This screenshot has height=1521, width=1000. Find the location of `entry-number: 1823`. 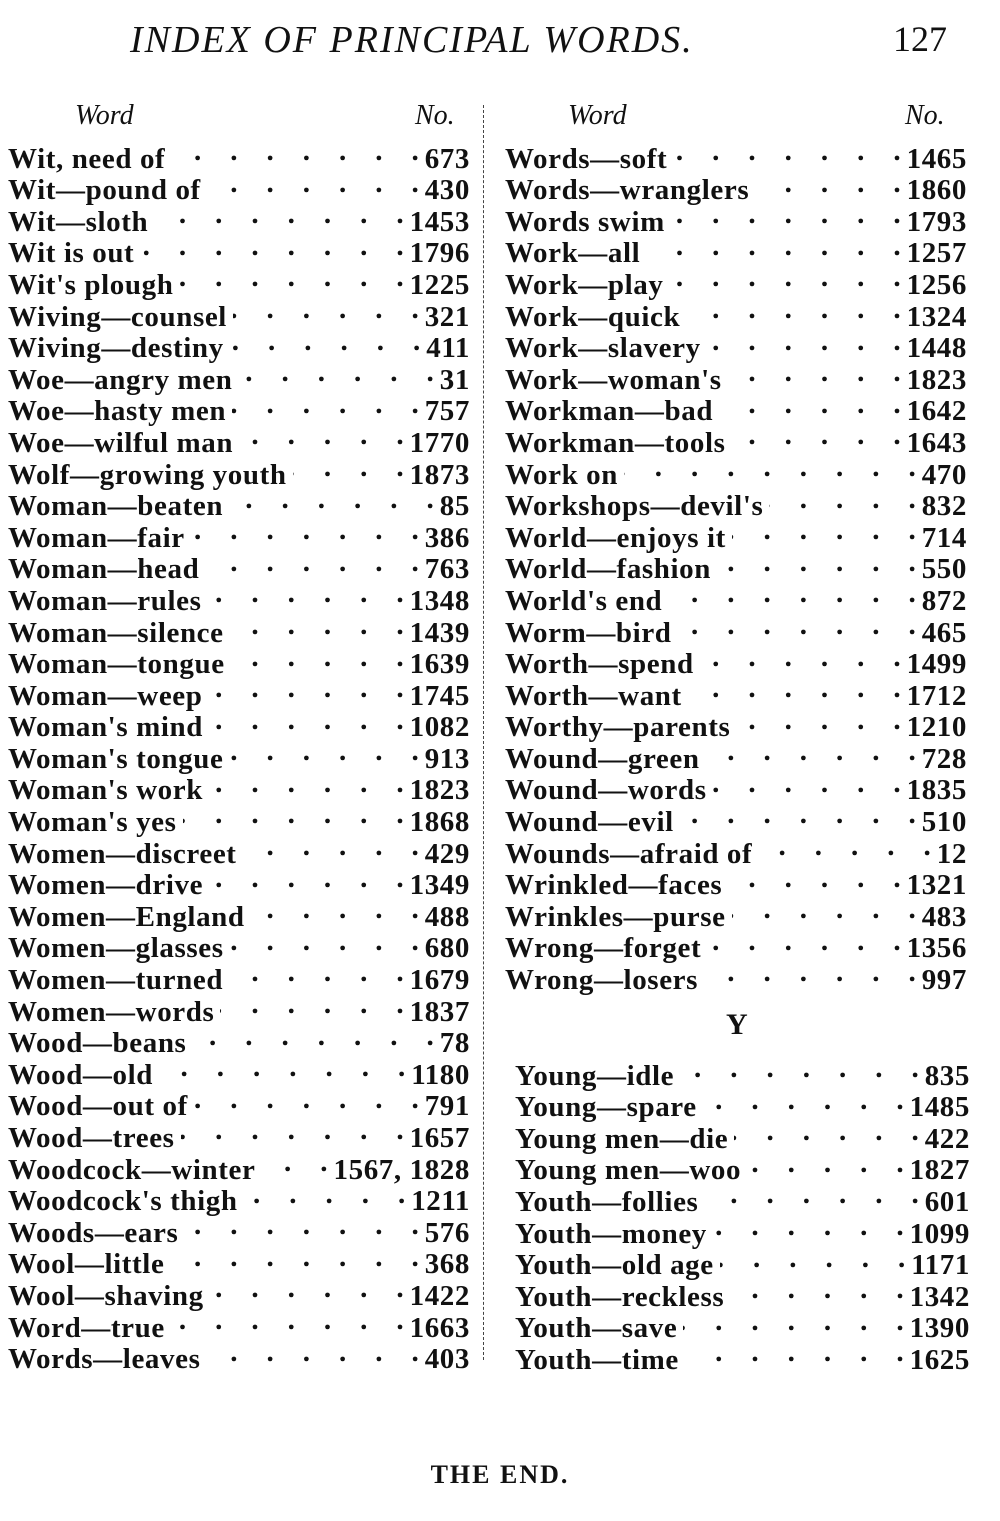

entry-number: 1823 is located at coordinates (936, 379).